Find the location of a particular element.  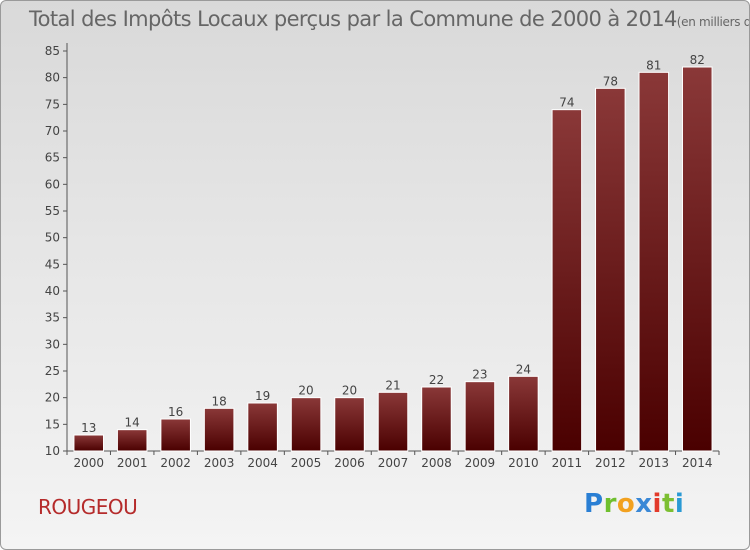

proxiti-logo: Proxiti is located at coordinates (634, 504).